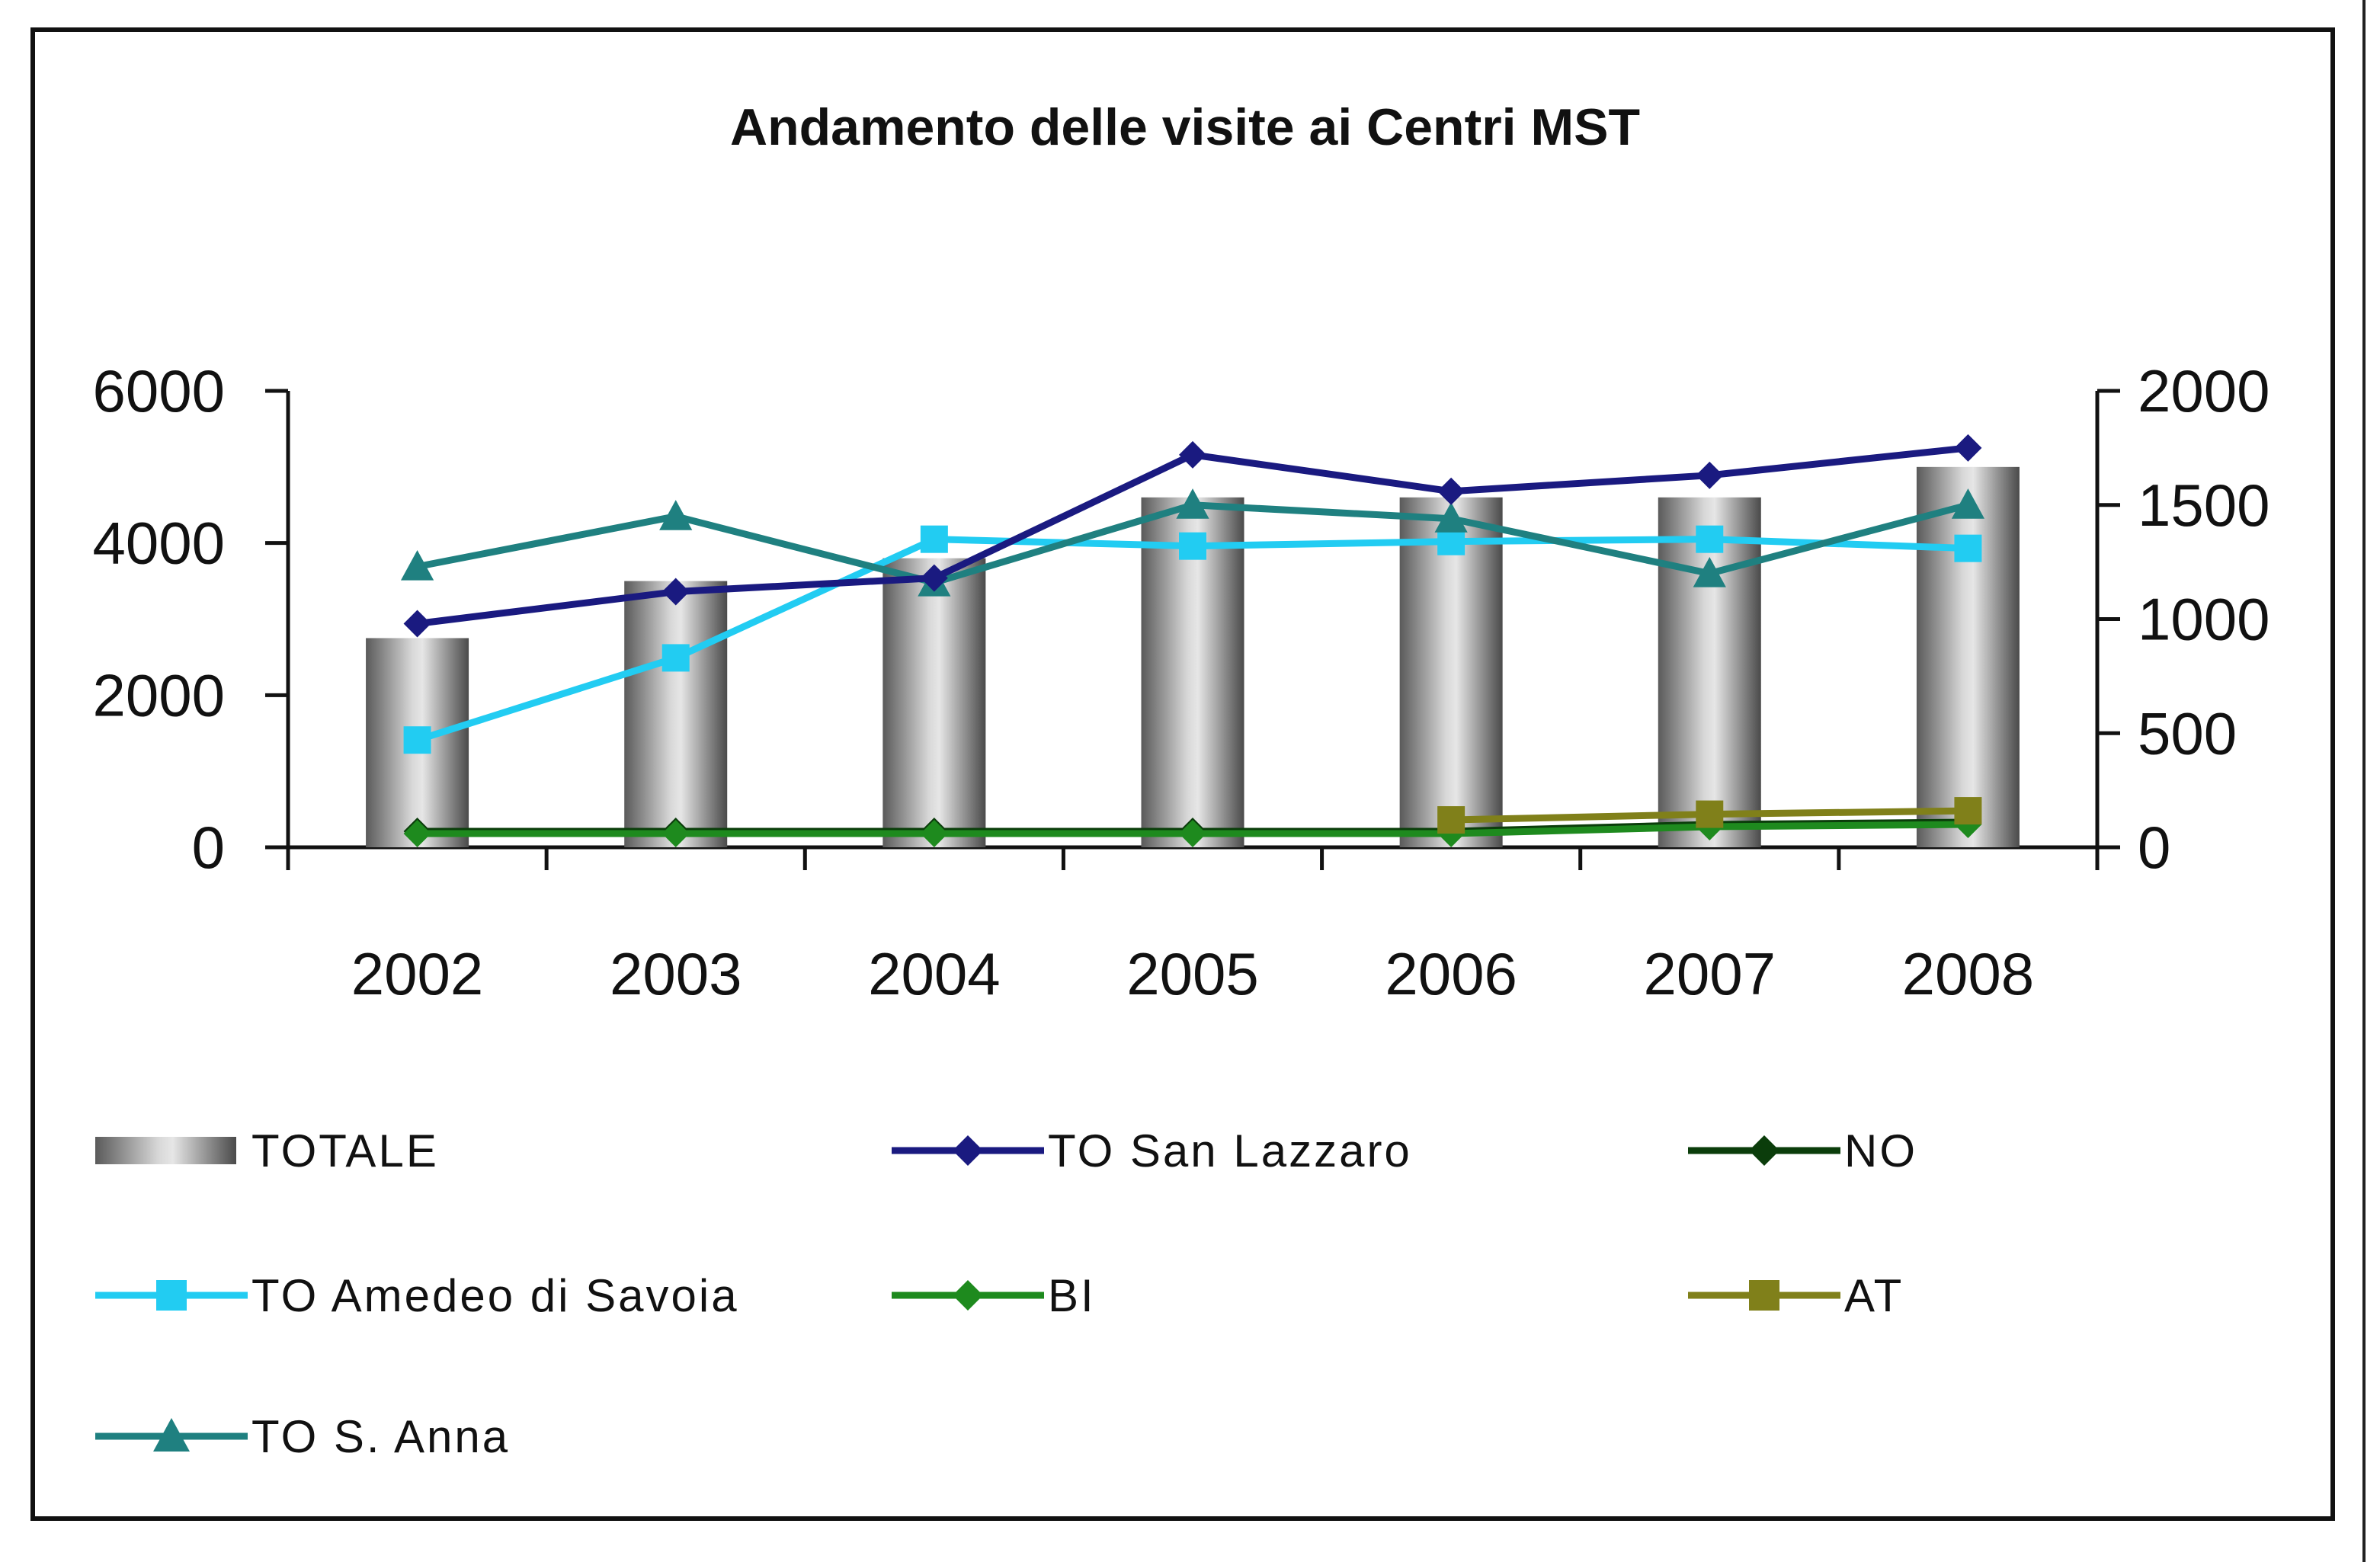 The width and height of the screenshot is (2380, 1562). Describe the element at coordinates (2204, 619) in the screenshot. I see `right-tick-label: 1000` at that location.